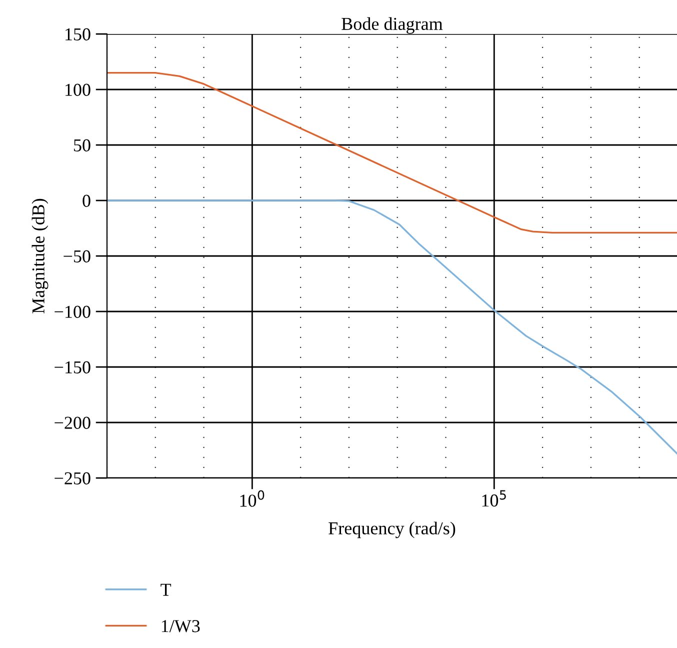 The width and height of the screenshot is (677, 648). I want to click on y-tick-label: 0, so click(86, 200).